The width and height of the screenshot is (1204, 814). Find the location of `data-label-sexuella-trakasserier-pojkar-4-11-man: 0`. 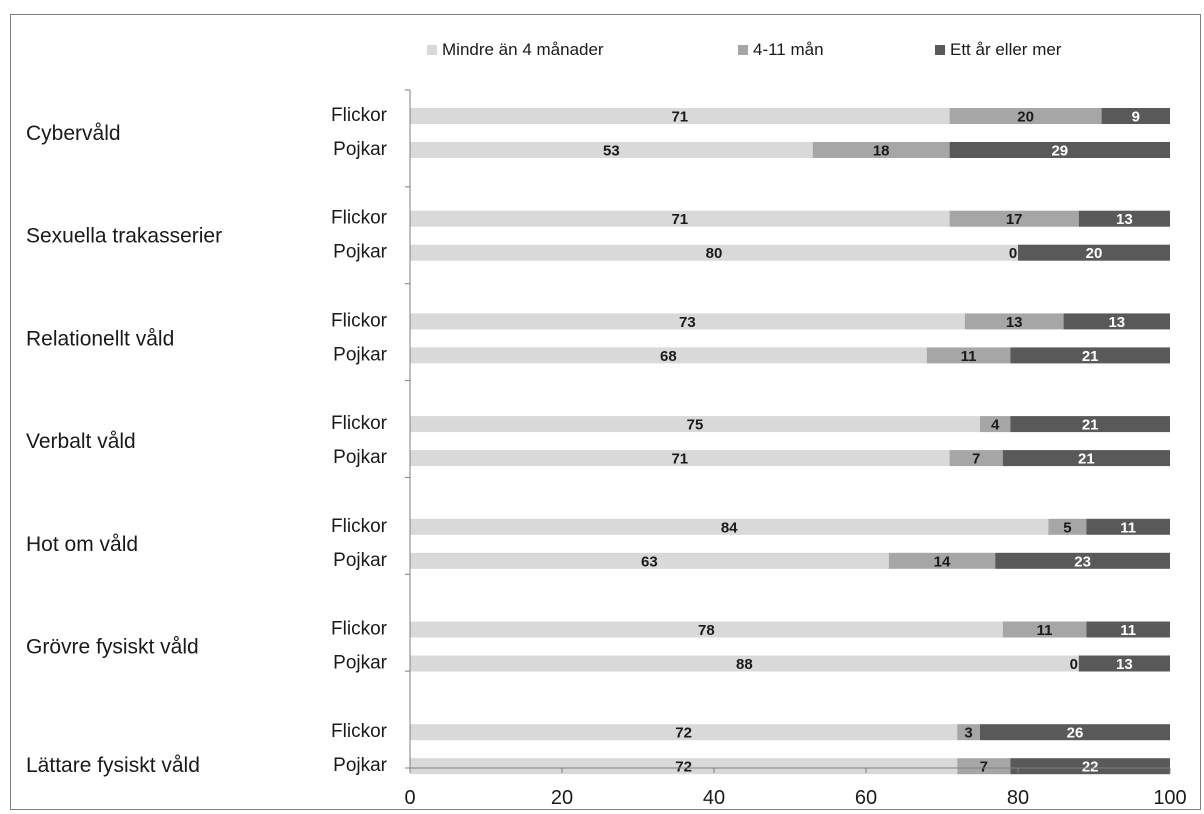

data-label-sexuella-trakasserier-pojkar-4-11-man: 0 is located at coordinates (1013, 253).